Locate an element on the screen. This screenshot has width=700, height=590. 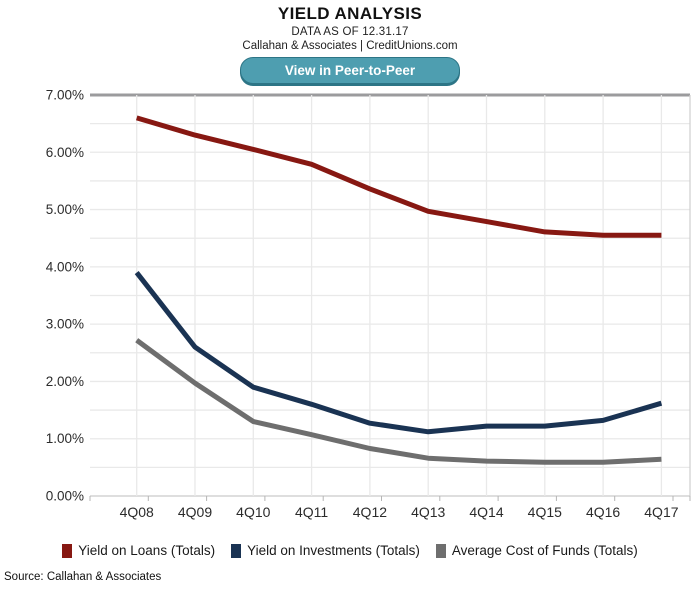
yield-on-investments-swatch-icon is located at coordinates (236, 550).